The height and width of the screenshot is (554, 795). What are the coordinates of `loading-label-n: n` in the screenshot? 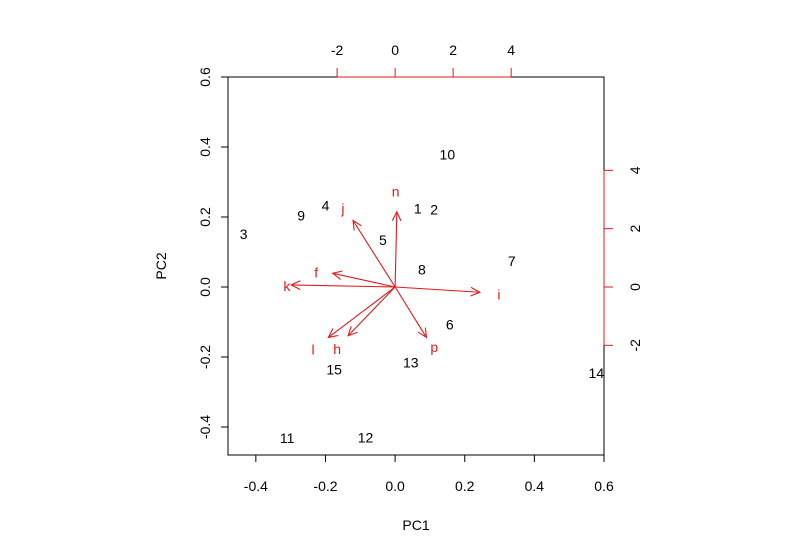 It's located at (396, 191).